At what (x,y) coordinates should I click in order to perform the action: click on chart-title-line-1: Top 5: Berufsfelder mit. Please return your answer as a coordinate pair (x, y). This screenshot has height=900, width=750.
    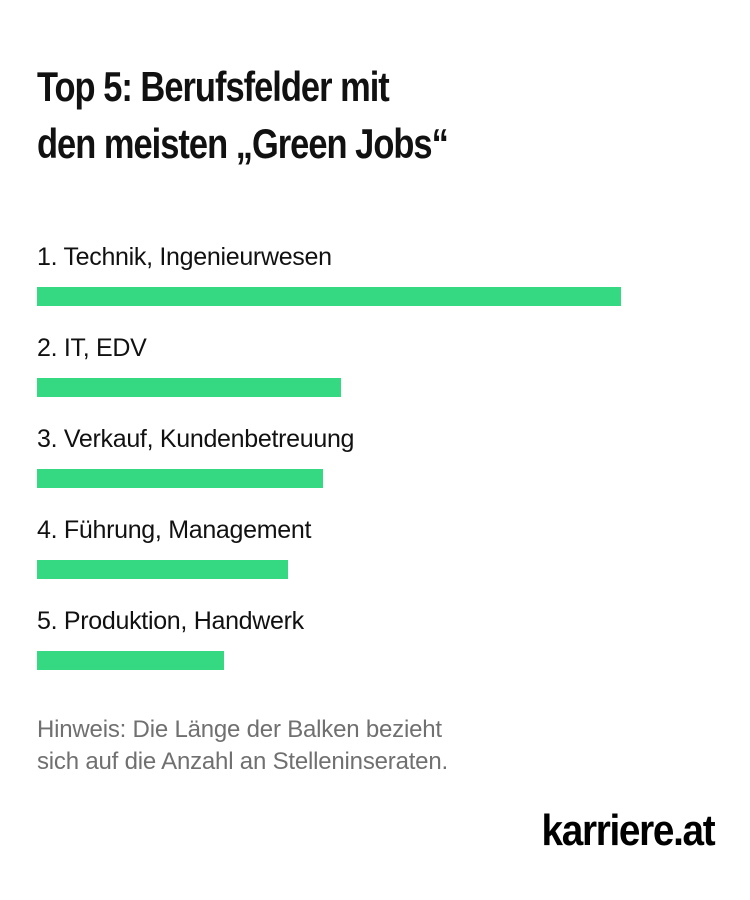
    Looking at the image, I should click on (213, 86).